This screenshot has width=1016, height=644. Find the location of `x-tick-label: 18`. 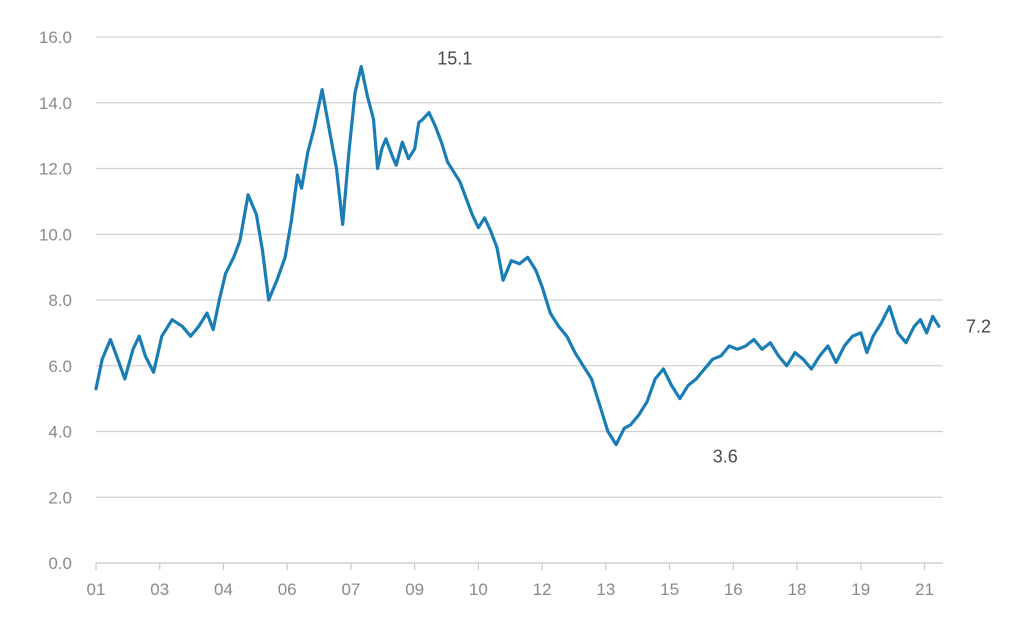

x-tick-label: 18 is located at coordinates (797, 589).